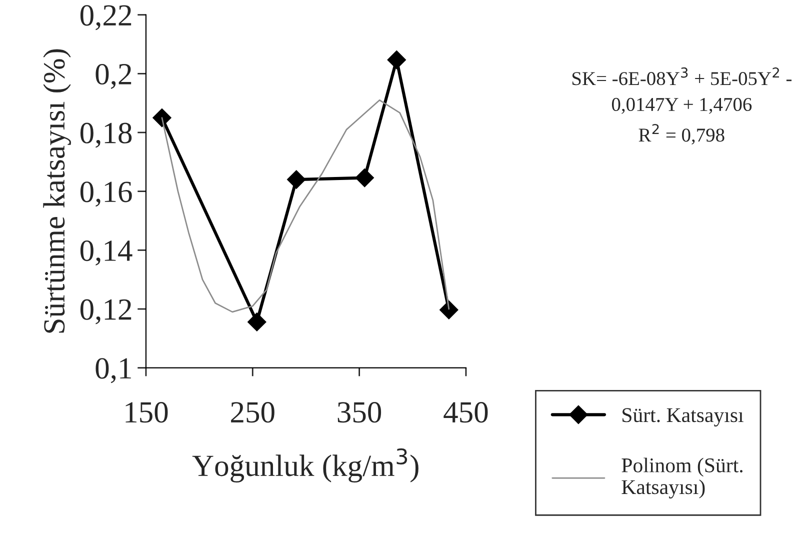 The height and width of the screenshot is (549, 802). What do you see at coordinates (106, 253) in the screenshot?
I see `y-tick-label: 0,14` at bounding box center [106, 253].